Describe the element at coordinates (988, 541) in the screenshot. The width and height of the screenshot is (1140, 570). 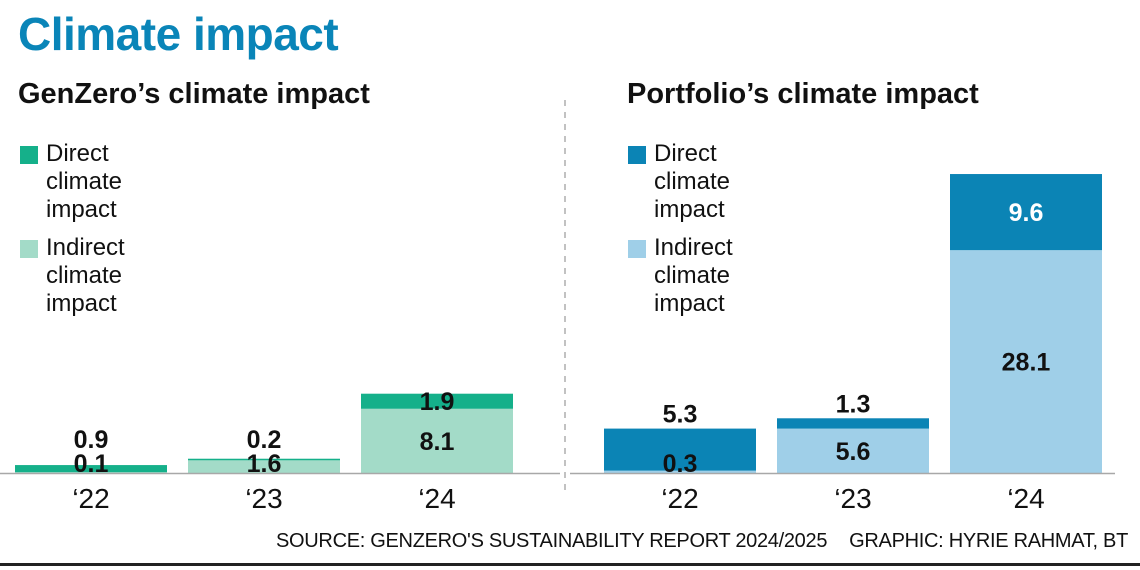
I see `graphic-credit: GRAPHIC: HYRIE RAHMAT, BT` at that location.